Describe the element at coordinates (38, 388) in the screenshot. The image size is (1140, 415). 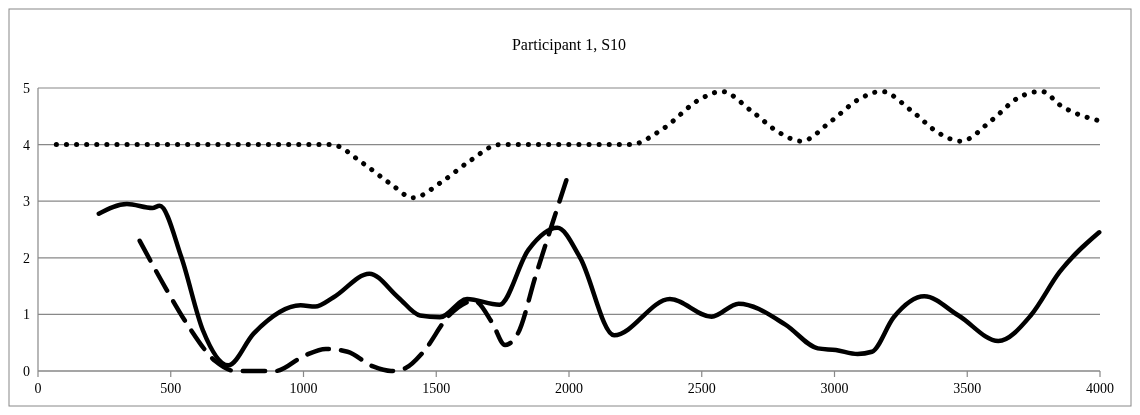
I see `x-tick-label: 0` at that location.